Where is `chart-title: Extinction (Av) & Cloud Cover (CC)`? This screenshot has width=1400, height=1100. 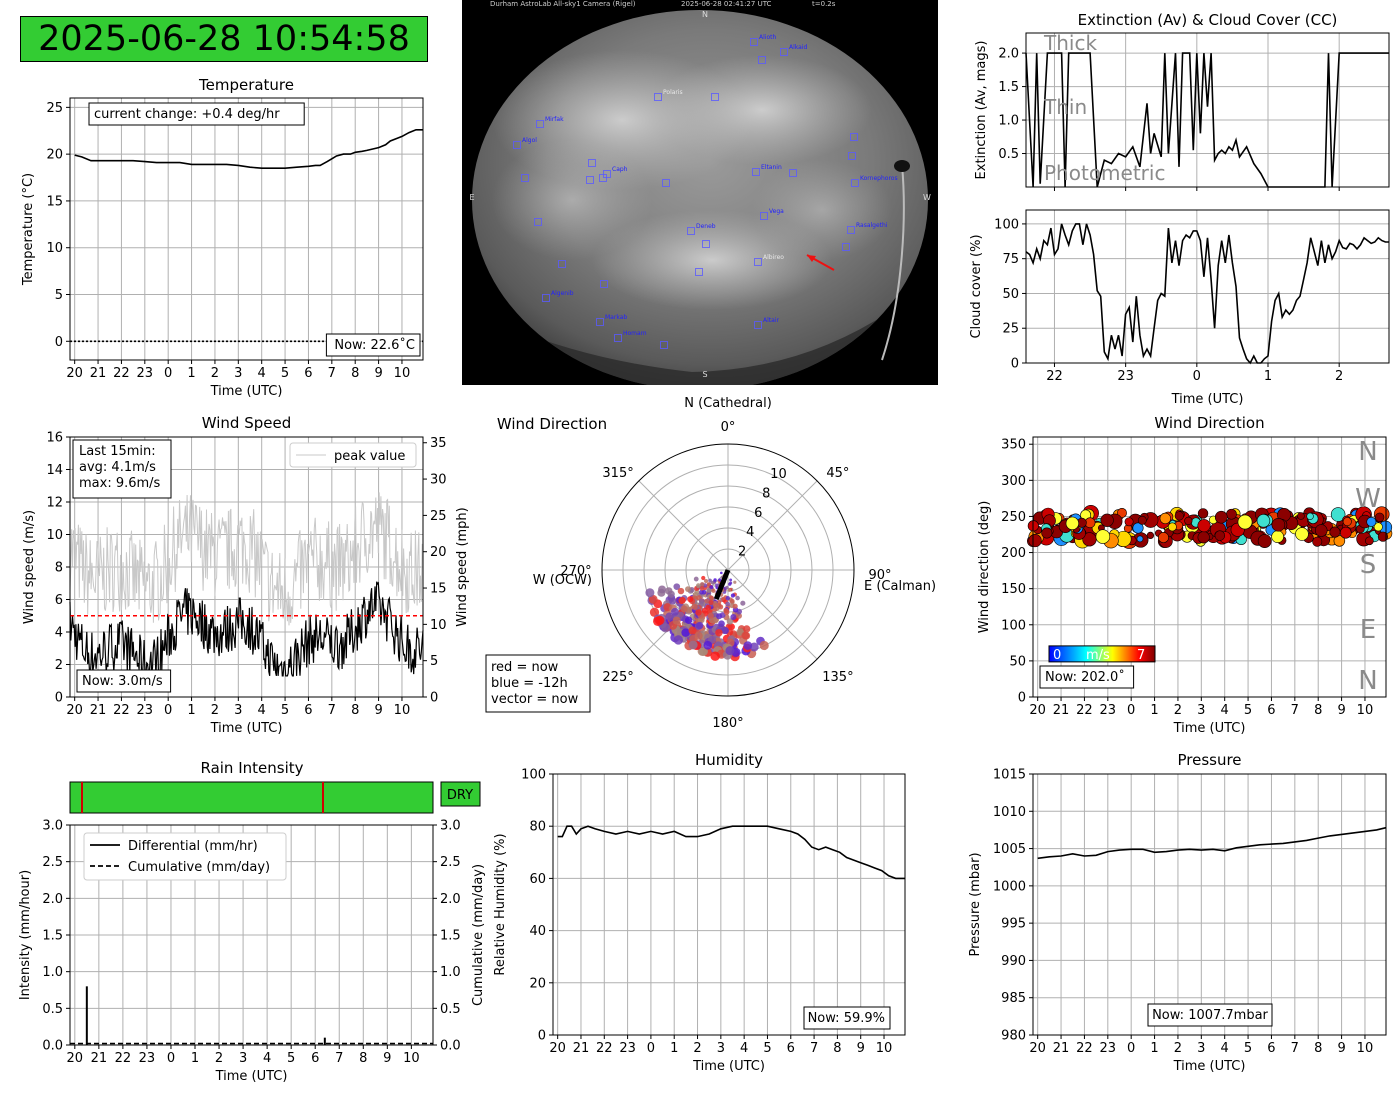 chart-title: Extinction (Av) & Cloud Cover (CC) is located at coordinates (1208, 20).